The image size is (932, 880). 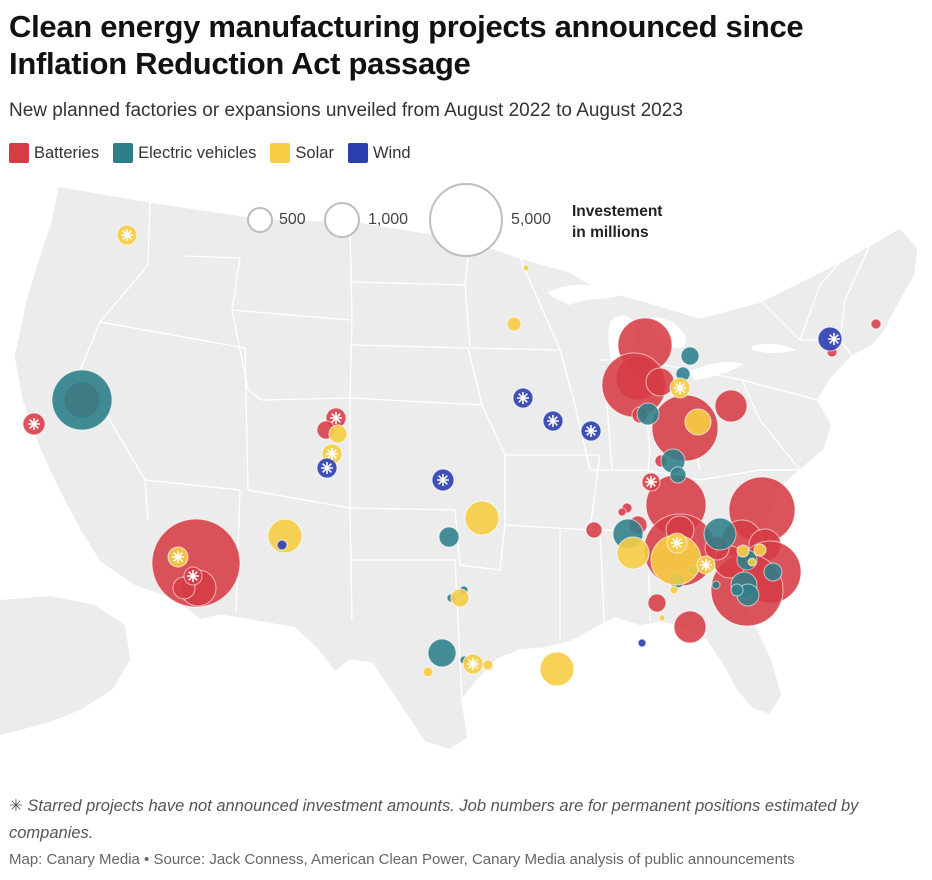 What do you see at coordinates (280, 153) in the screenshot?
I see `solar-swatch` at bounding box center [280, 153].